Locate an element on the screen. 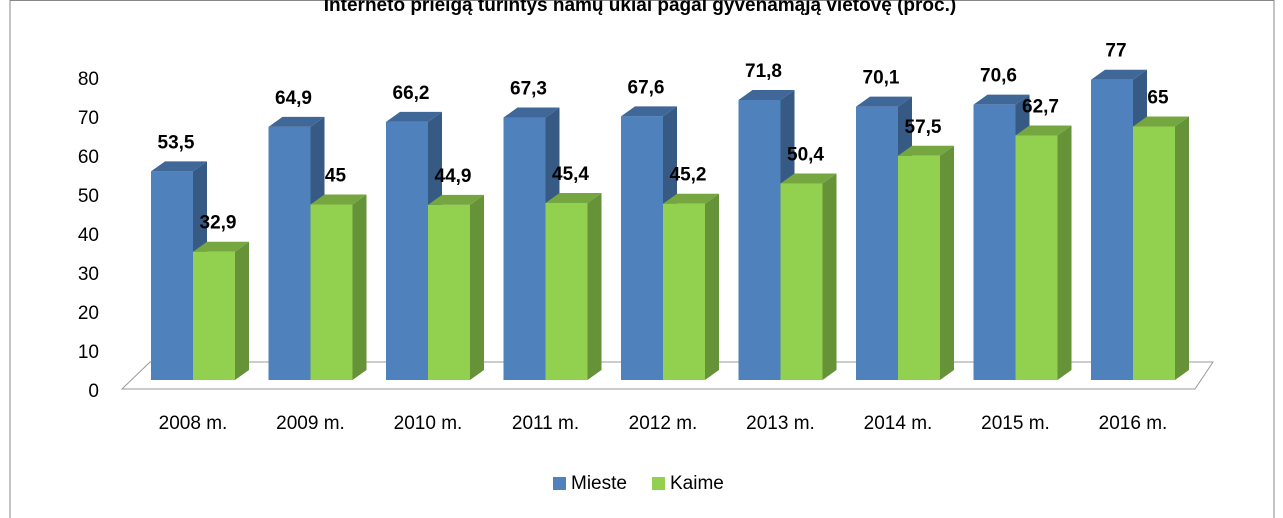 The image size is (1283, 518). data-label: 45,4 is located at coordinates (570, 174).